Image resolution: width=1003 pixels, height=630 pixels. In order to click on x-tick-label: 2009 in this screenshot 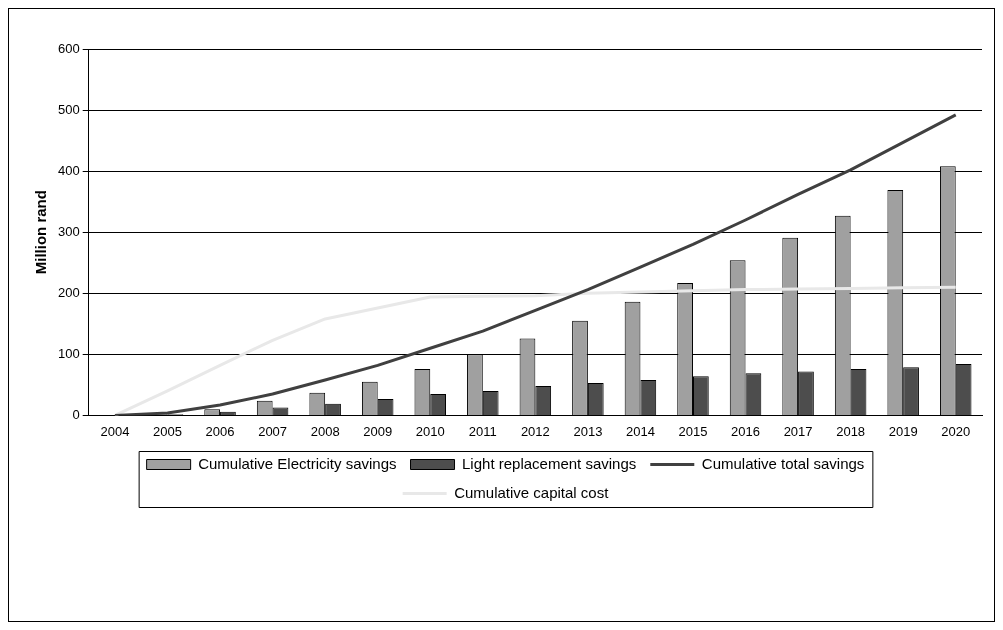, I will do `click(378, 431)`.